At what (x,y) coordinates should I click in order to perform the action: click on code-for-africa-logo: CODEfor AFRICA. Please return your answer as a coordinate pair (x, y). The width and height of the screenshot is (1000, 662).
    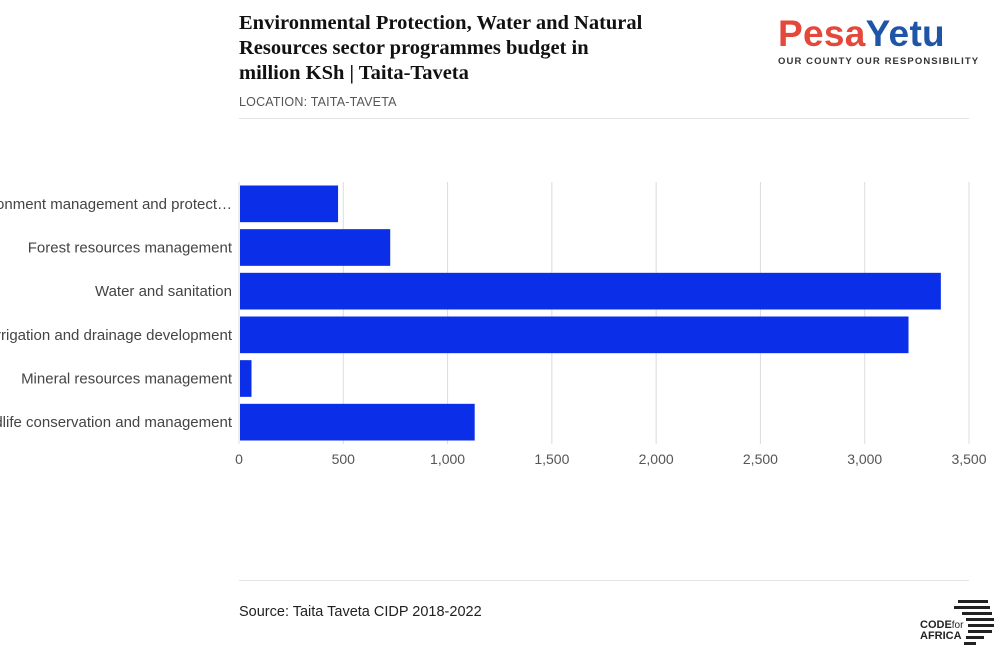
    Looking at the image, I should click on (957, 623).